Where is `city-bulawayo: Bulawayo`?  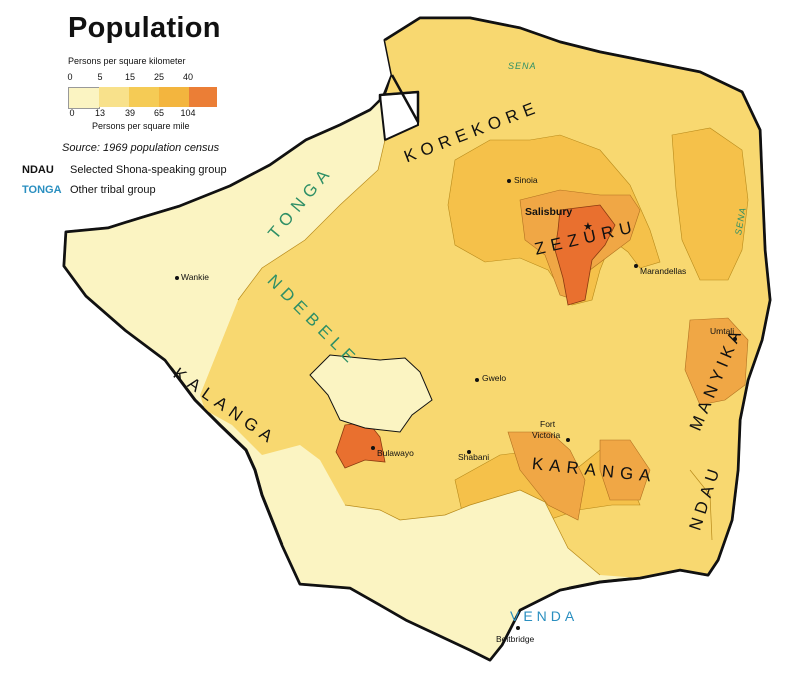 city-bulawayo: Bulawayo is located at coordinates (395, 453).